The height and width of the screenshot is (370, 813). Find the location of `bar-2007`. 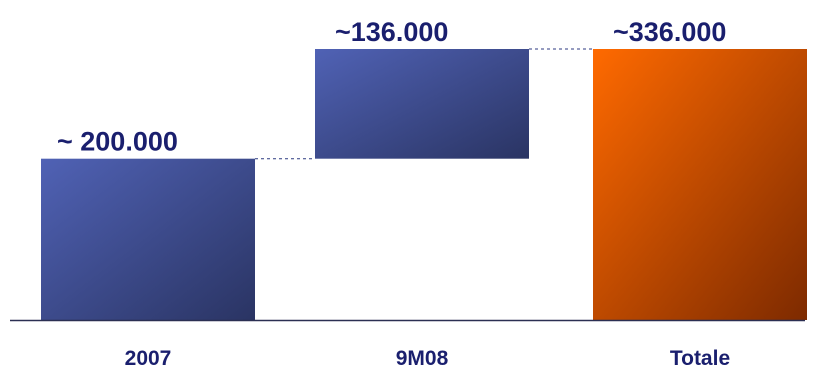

bar-2007 is located at coordinates (148, 239).